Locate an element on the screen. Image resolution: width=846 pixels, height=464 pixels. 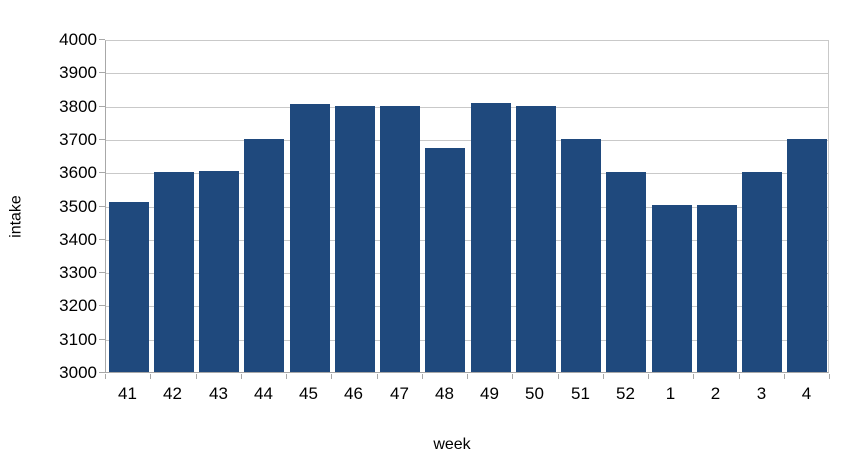
x-axis-tick-label: 41 is located at coordinates (127, 393).